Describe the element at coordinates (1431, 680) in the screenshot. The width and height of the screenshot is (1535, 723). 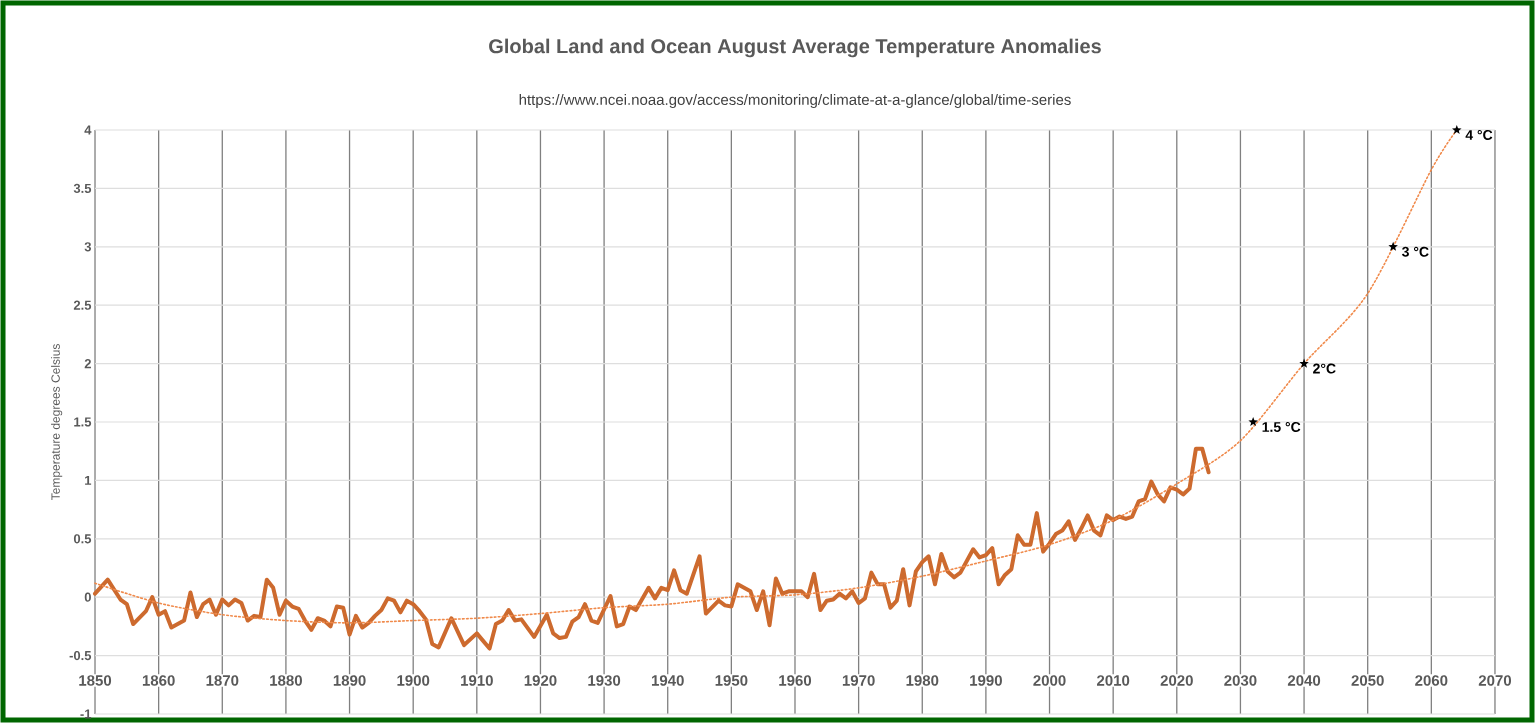
I see `x-tick-label: 2060` at that location.